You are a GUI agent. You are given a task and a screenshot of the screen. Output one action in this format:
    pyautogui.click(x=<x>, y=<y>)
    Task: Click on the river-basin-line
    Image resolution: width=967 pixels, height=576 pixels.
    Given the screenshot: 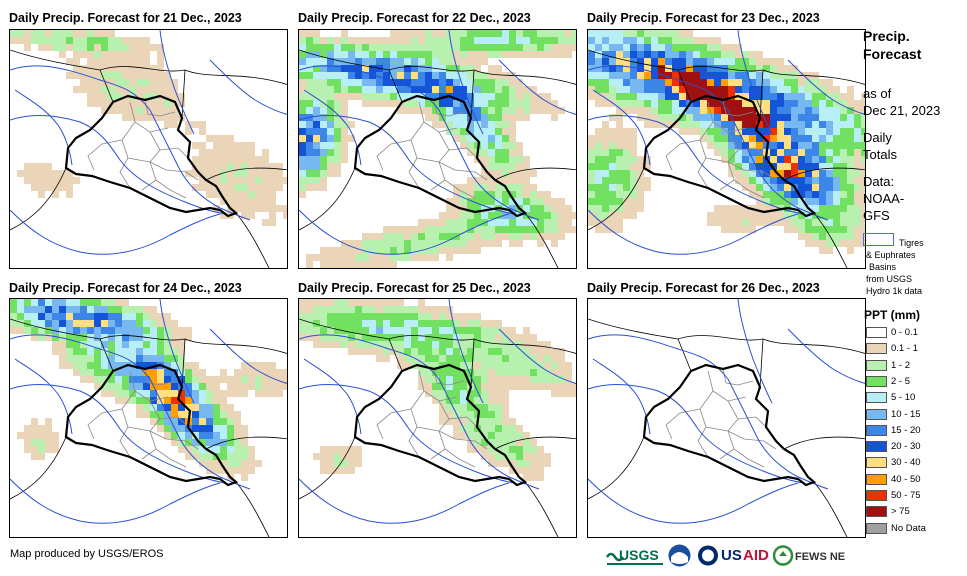 What is the action you would take?
    pyautogui.click(x=404, y=232)
    